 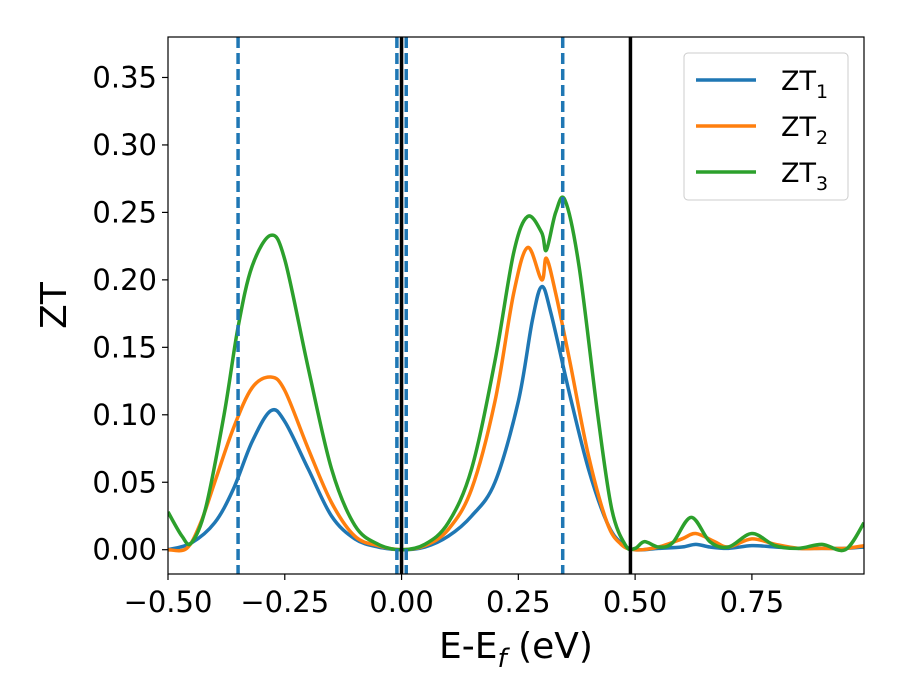 I want to click on x-tick-label: −0.25, so click(x=284, y=602).